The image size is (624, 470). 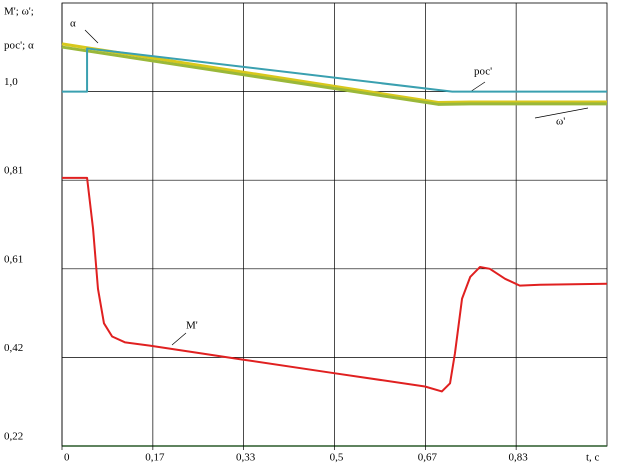 I want to click on y-tick-label: 0,81, so click(x=13, y=171).